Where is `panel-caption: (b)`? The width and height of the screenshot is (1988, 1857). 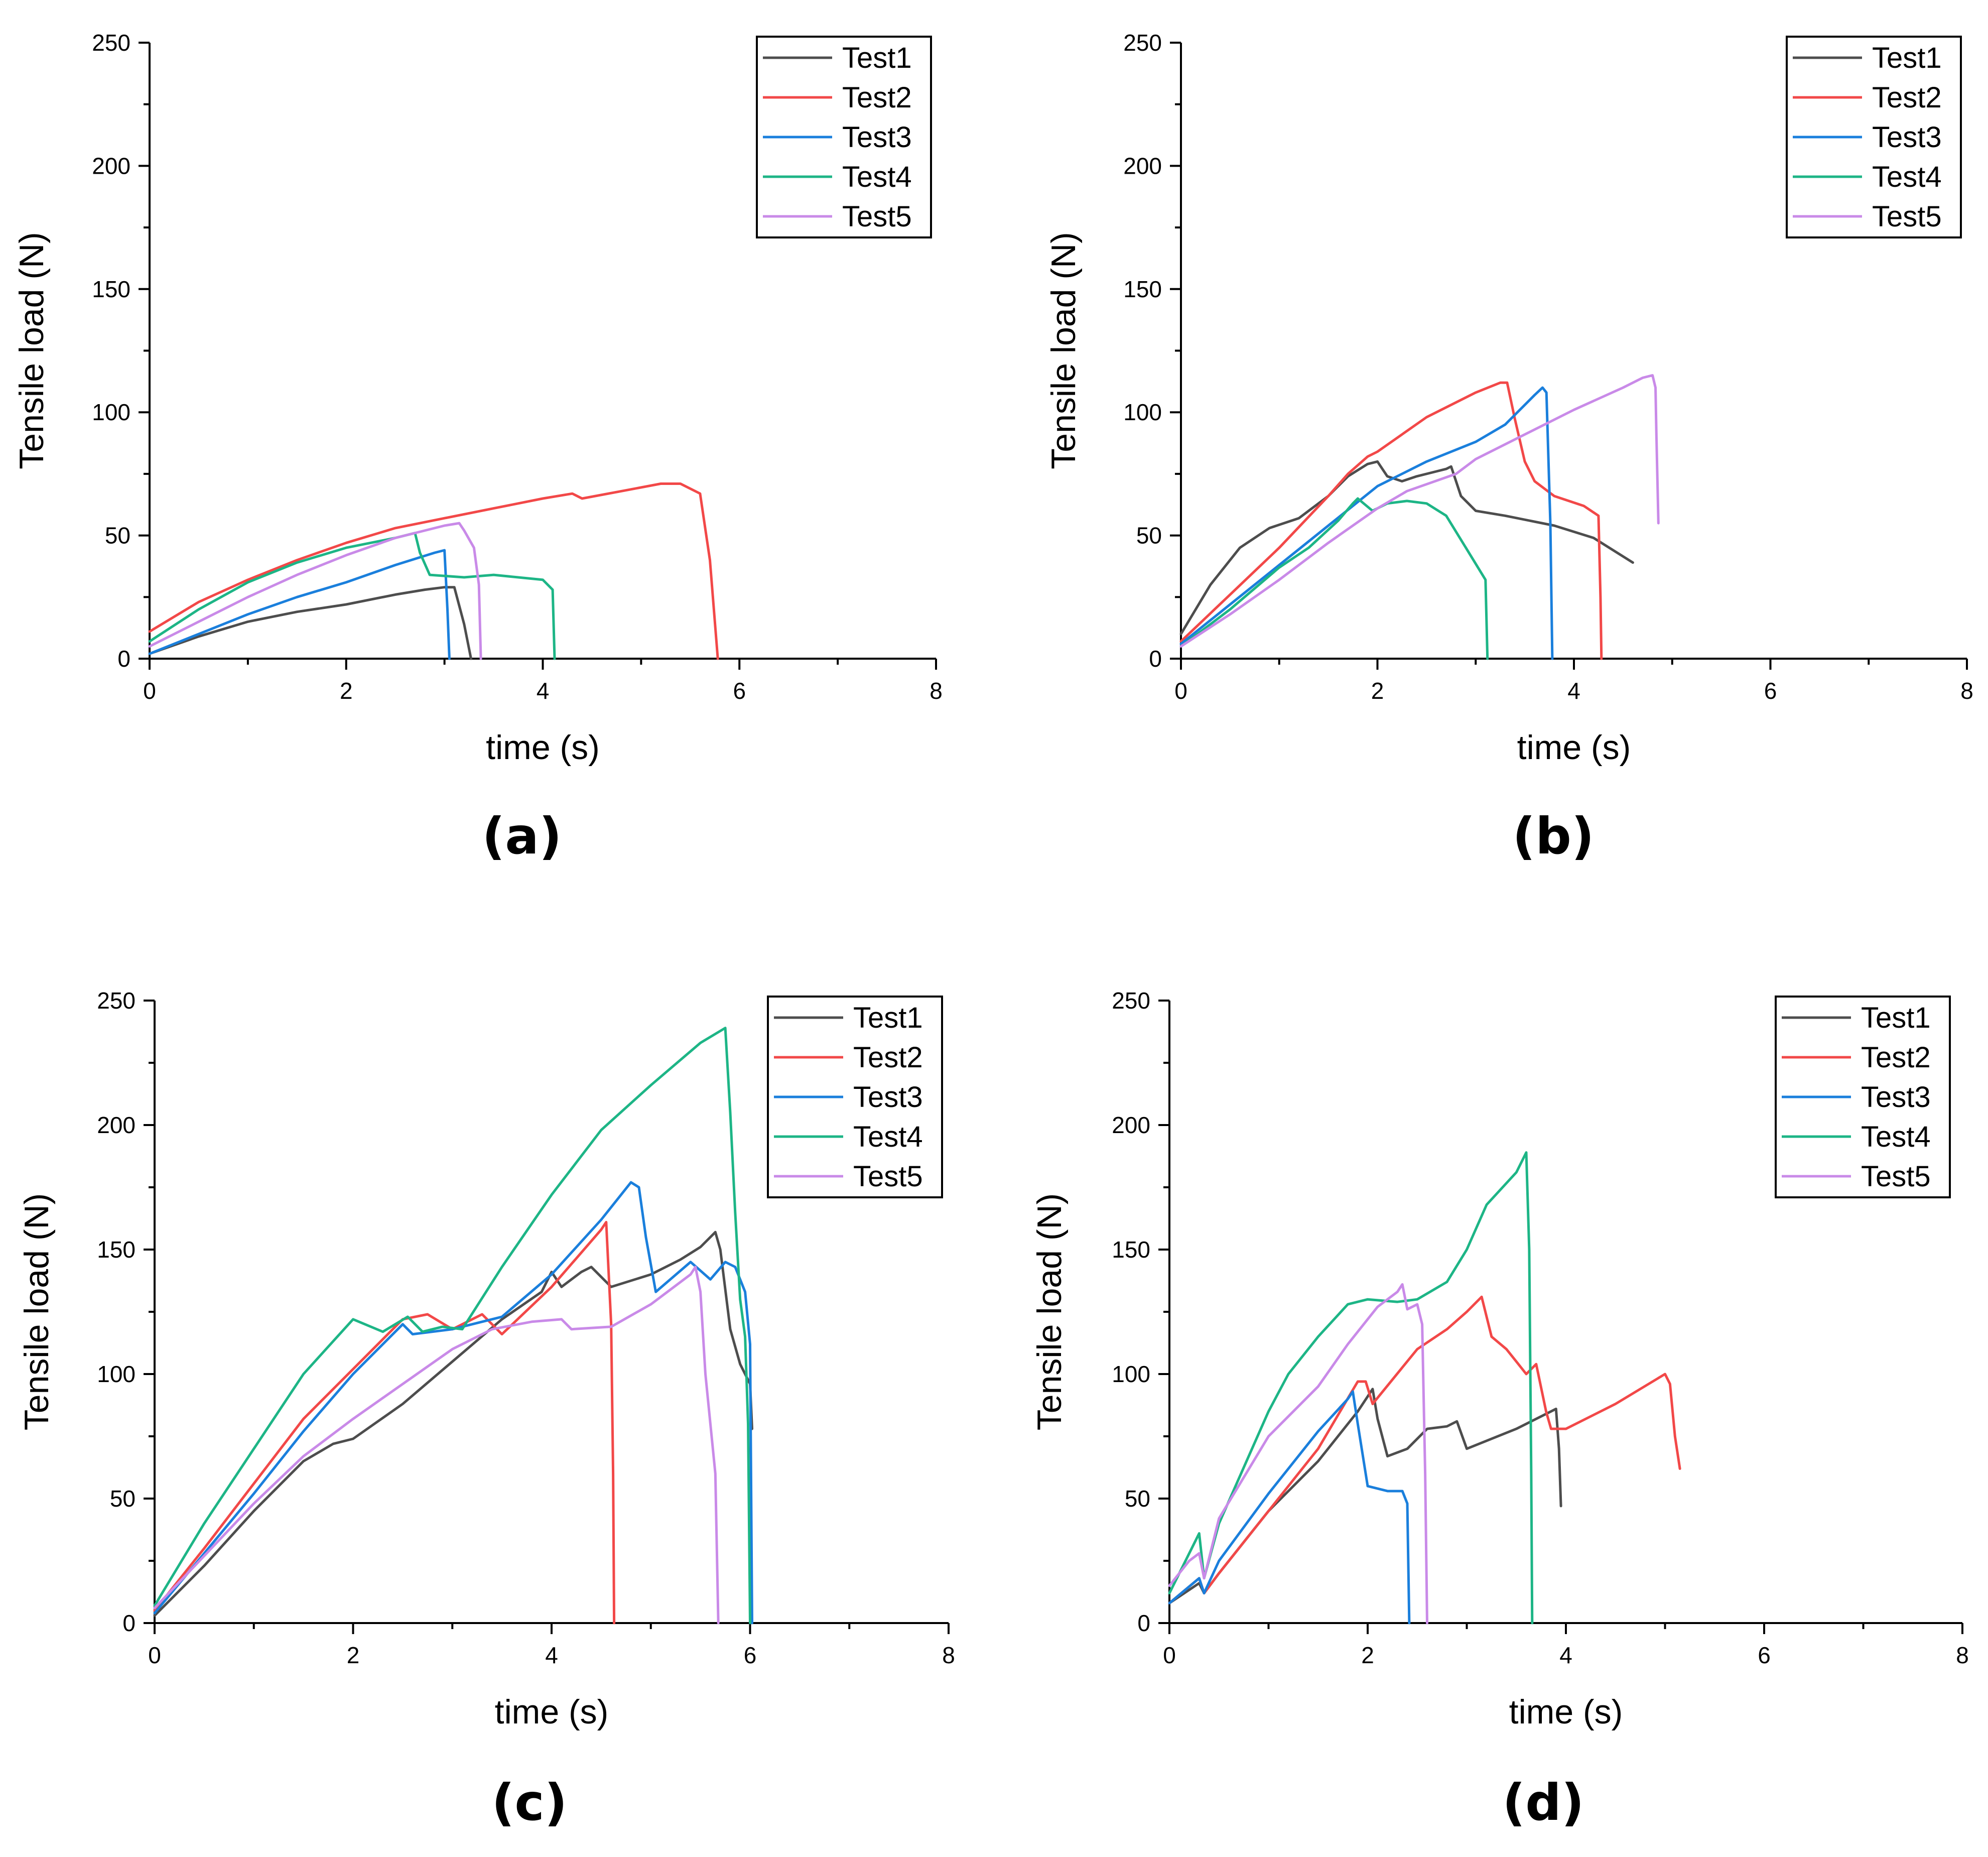 panel-caption: (b) is located at coordinates (1554, 836).